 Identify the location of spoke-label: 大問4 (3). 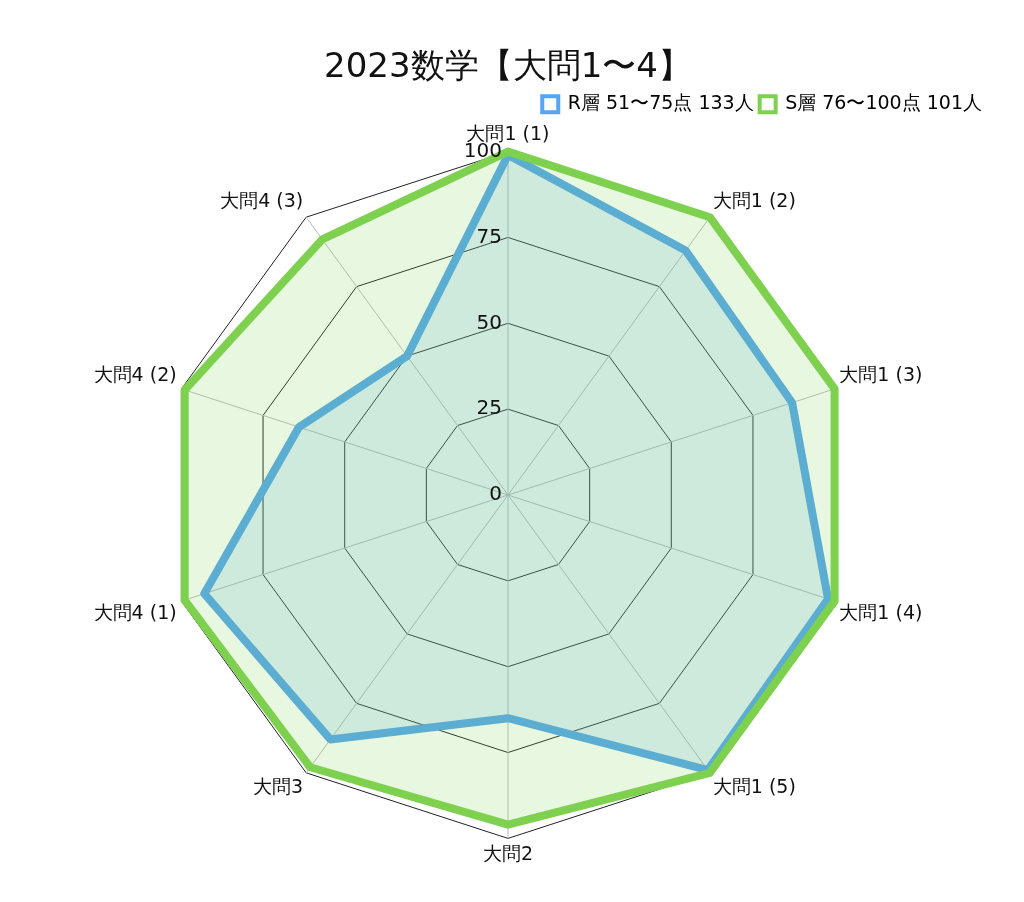
(262, 199).